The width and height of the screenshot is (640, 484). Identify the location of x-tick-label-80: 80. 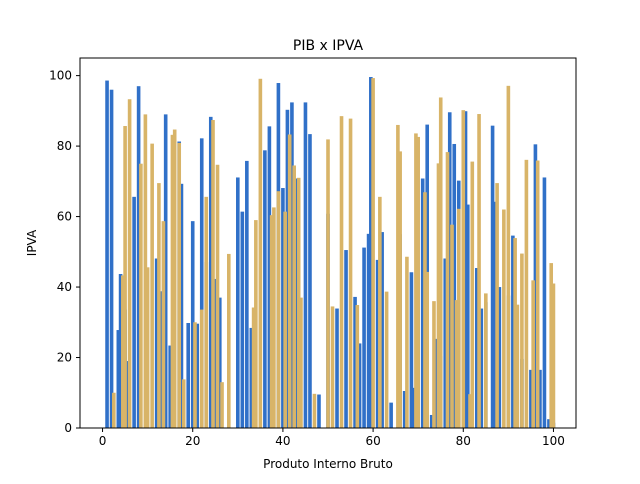
(463, 441).